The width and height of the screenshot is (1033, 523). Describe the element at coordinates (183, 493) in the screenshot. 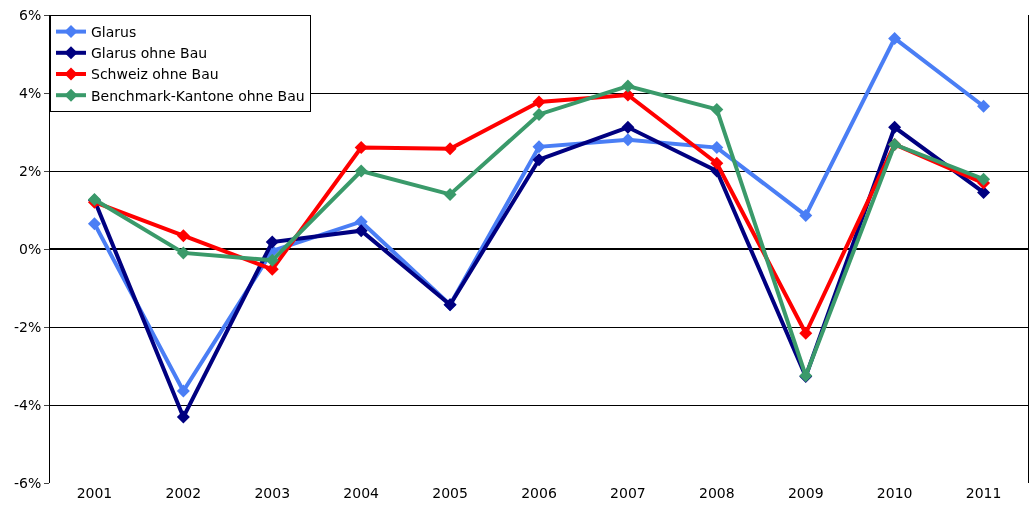

I see `x-tick-label: 2002` at that location.